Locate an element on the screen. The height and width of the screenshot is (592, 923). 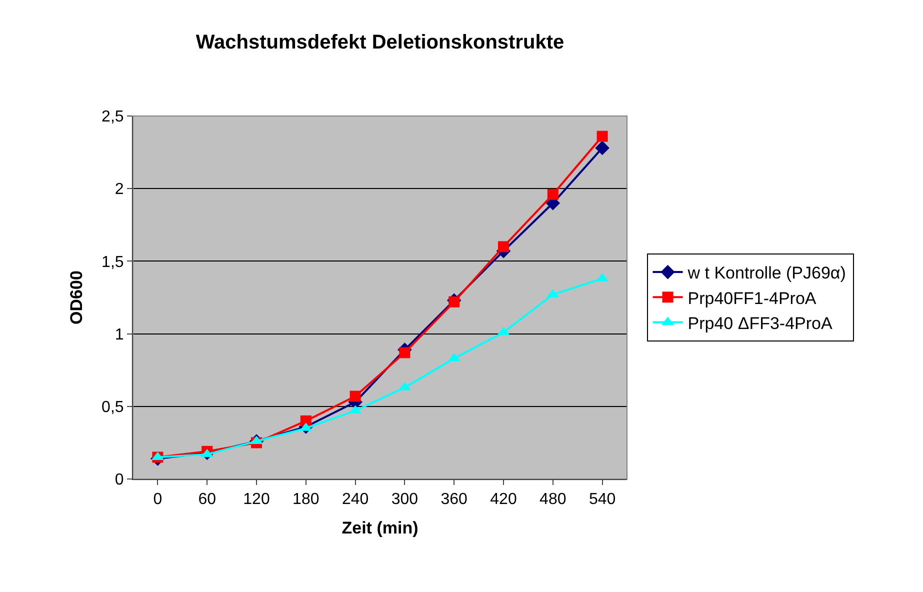
legend-label: w t Kontrolle (PJ69α) is located at coordinates (766, 273).